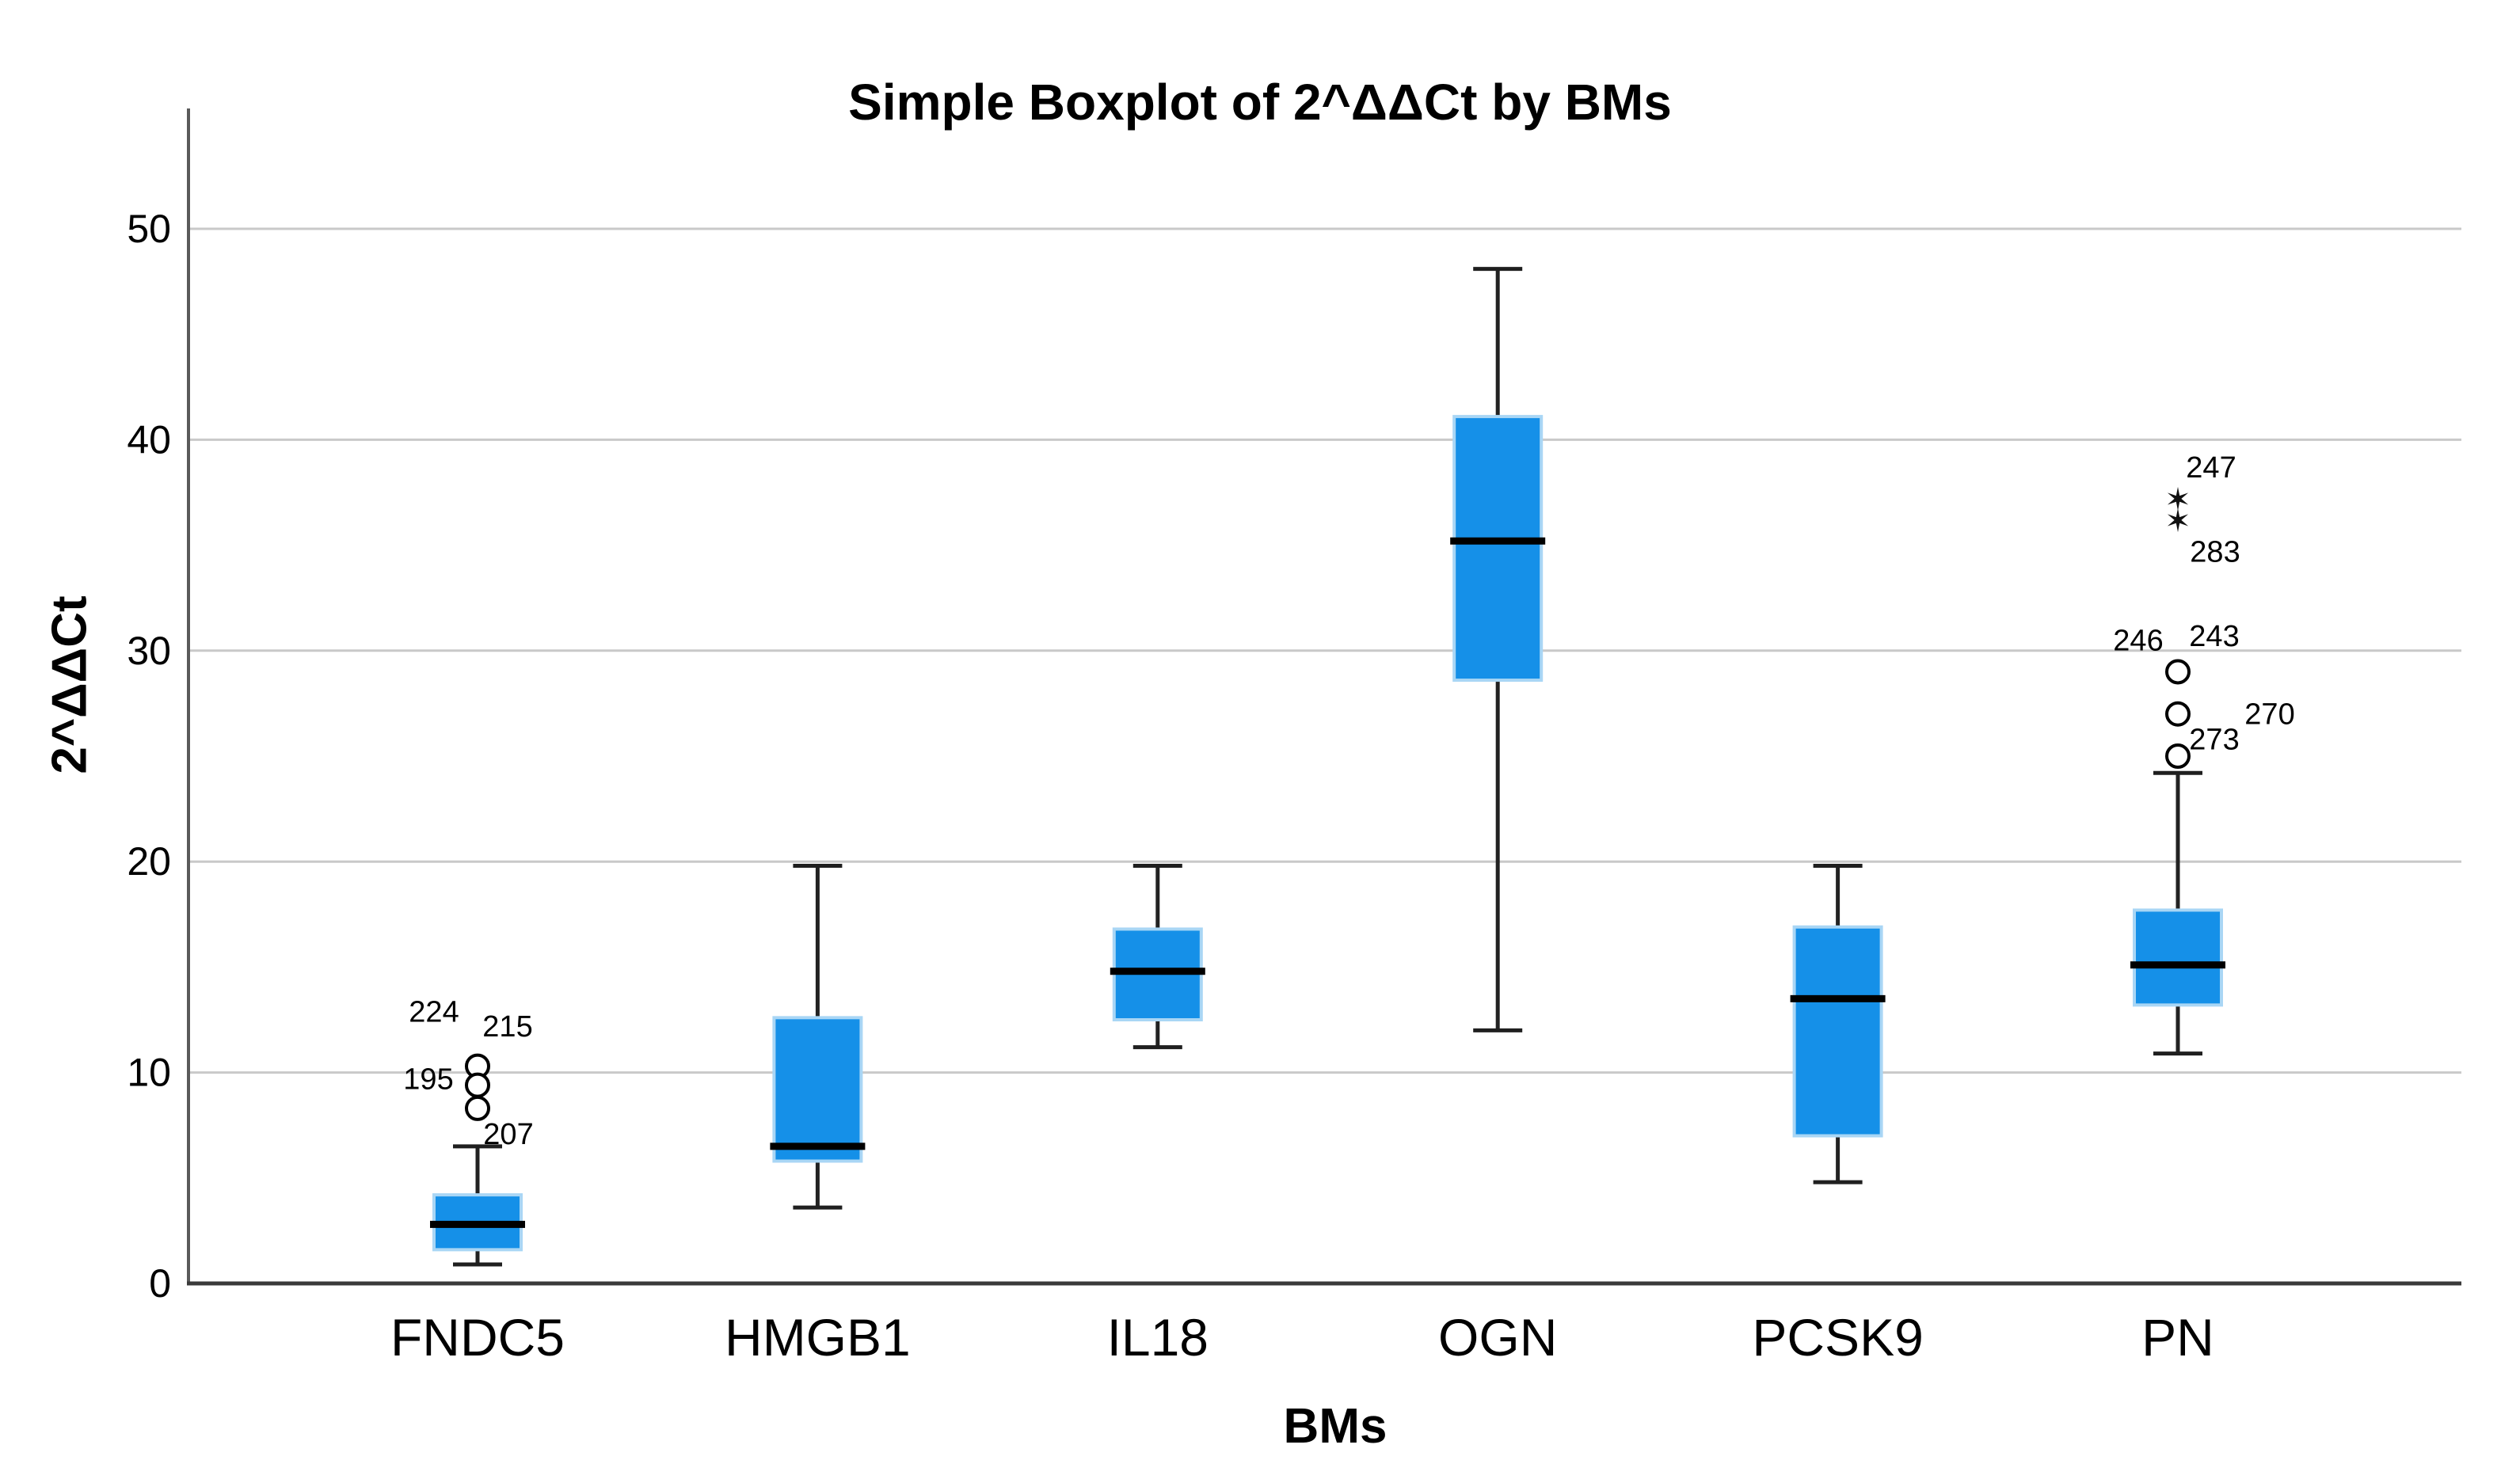  I want to click on outlier-label-224: 224, so click(434, 1011).